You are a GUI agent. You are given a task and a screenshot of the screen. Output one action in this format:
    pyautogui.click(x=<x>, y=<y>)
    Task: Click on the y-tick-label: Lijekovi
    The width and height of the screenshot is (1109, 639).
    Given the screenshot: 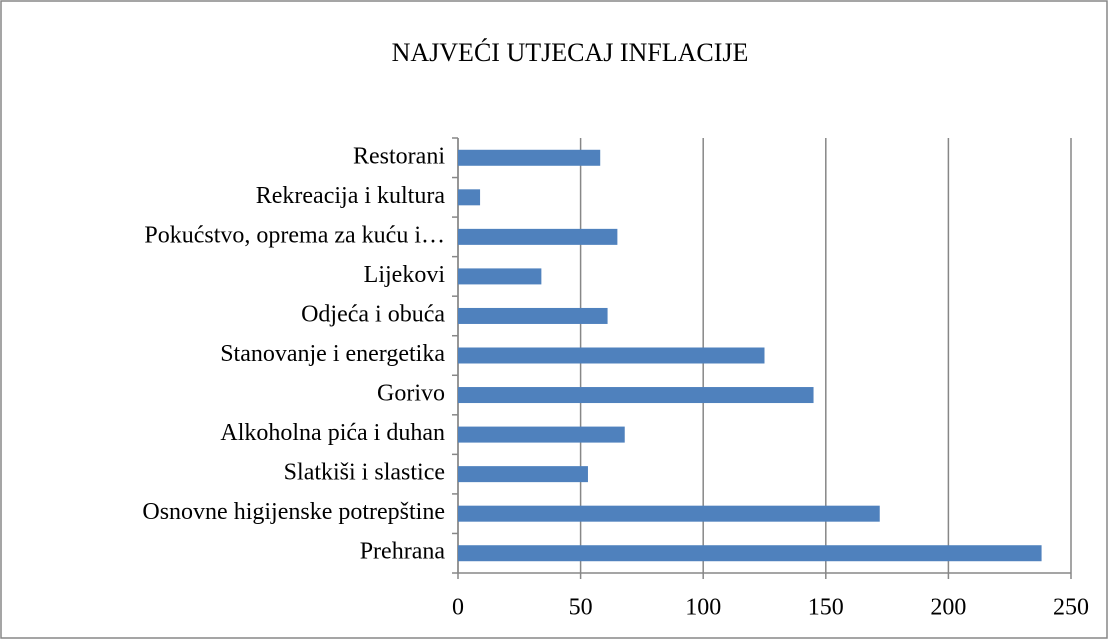 What is the action you would take?
    pyautogui.click(x=405, y=275)
    